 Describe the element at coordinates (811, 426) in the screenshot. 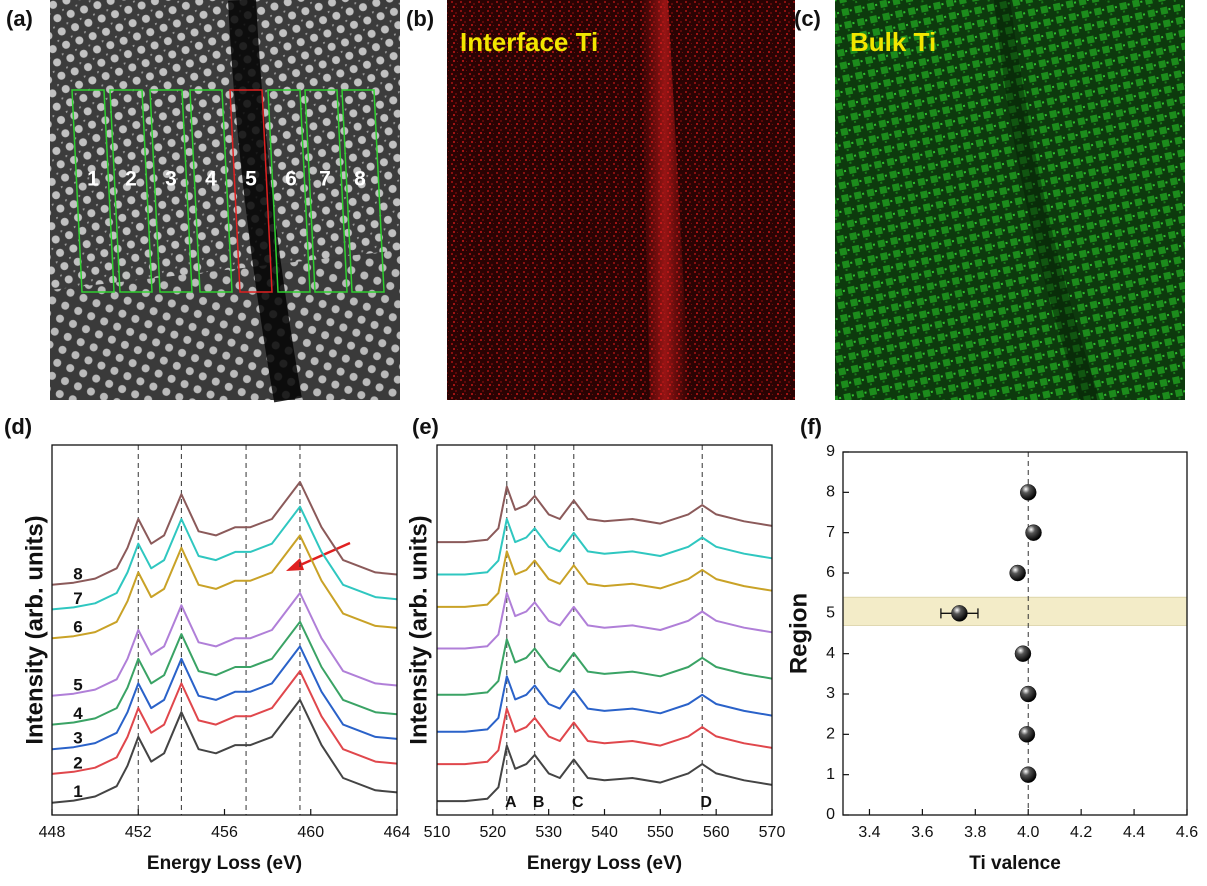

I see `panel-label: (f)` at that location.